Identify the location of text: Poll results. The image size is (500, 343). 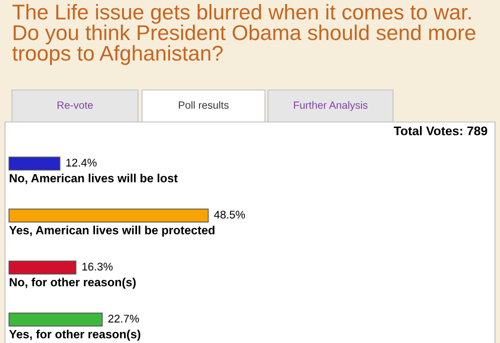
(203, 105).